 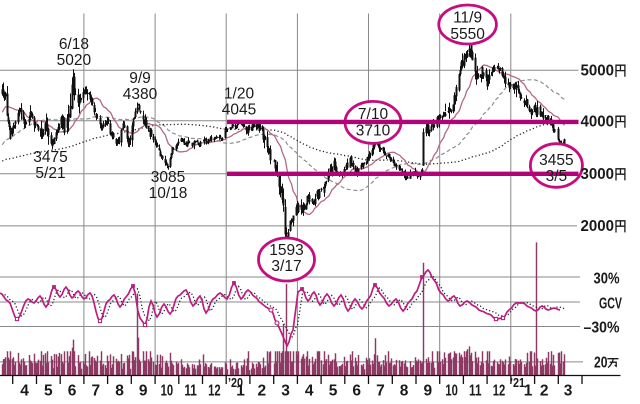 I want to click on svg-text: 3710, so click(x=373, y=130).